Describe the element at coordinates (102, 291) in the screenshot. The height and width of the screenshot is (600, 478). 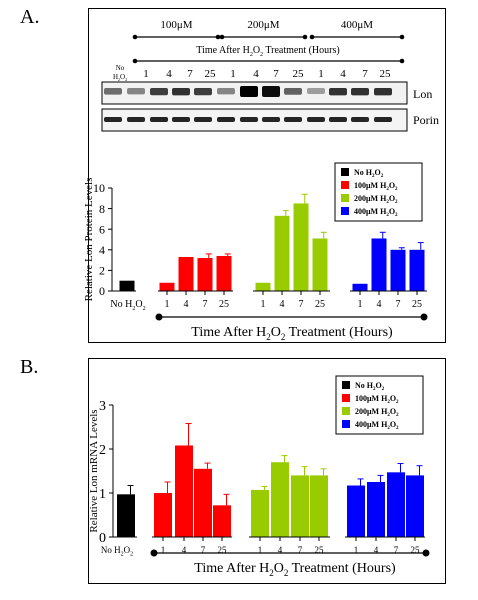
I see `y-tick-label: 0` at that location.